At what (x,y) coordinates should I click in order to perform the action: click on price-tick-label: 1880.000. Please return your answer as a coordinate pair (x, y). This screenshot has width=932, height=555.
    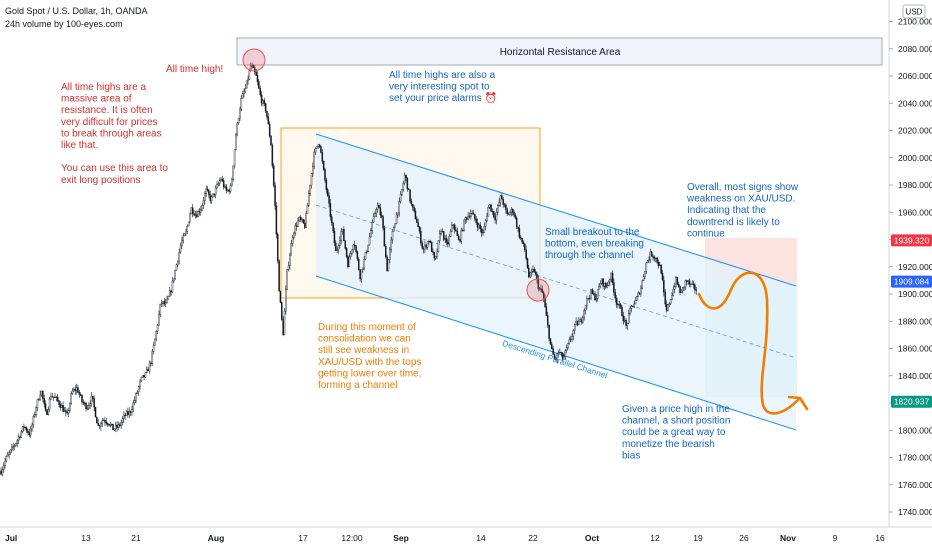
    Looking at the image, I should click on (915, 321).